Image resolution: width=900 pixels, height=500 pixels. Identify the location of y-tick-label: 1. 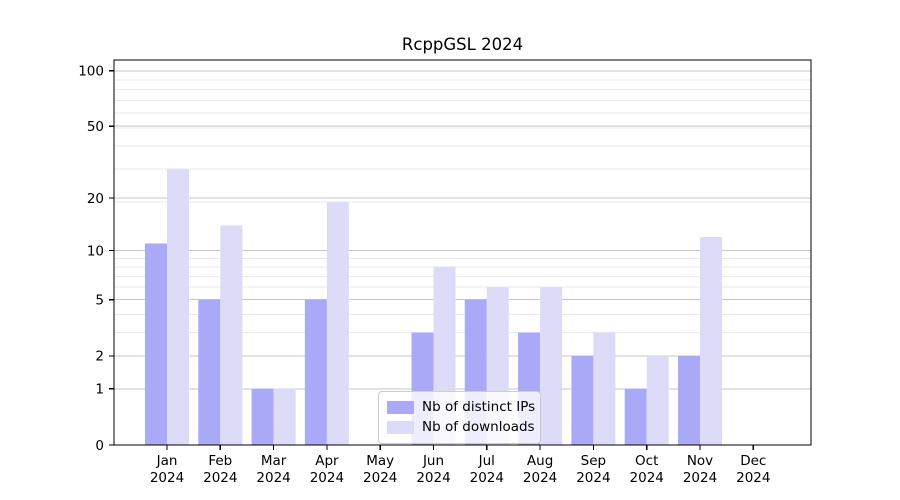
(99, 390).